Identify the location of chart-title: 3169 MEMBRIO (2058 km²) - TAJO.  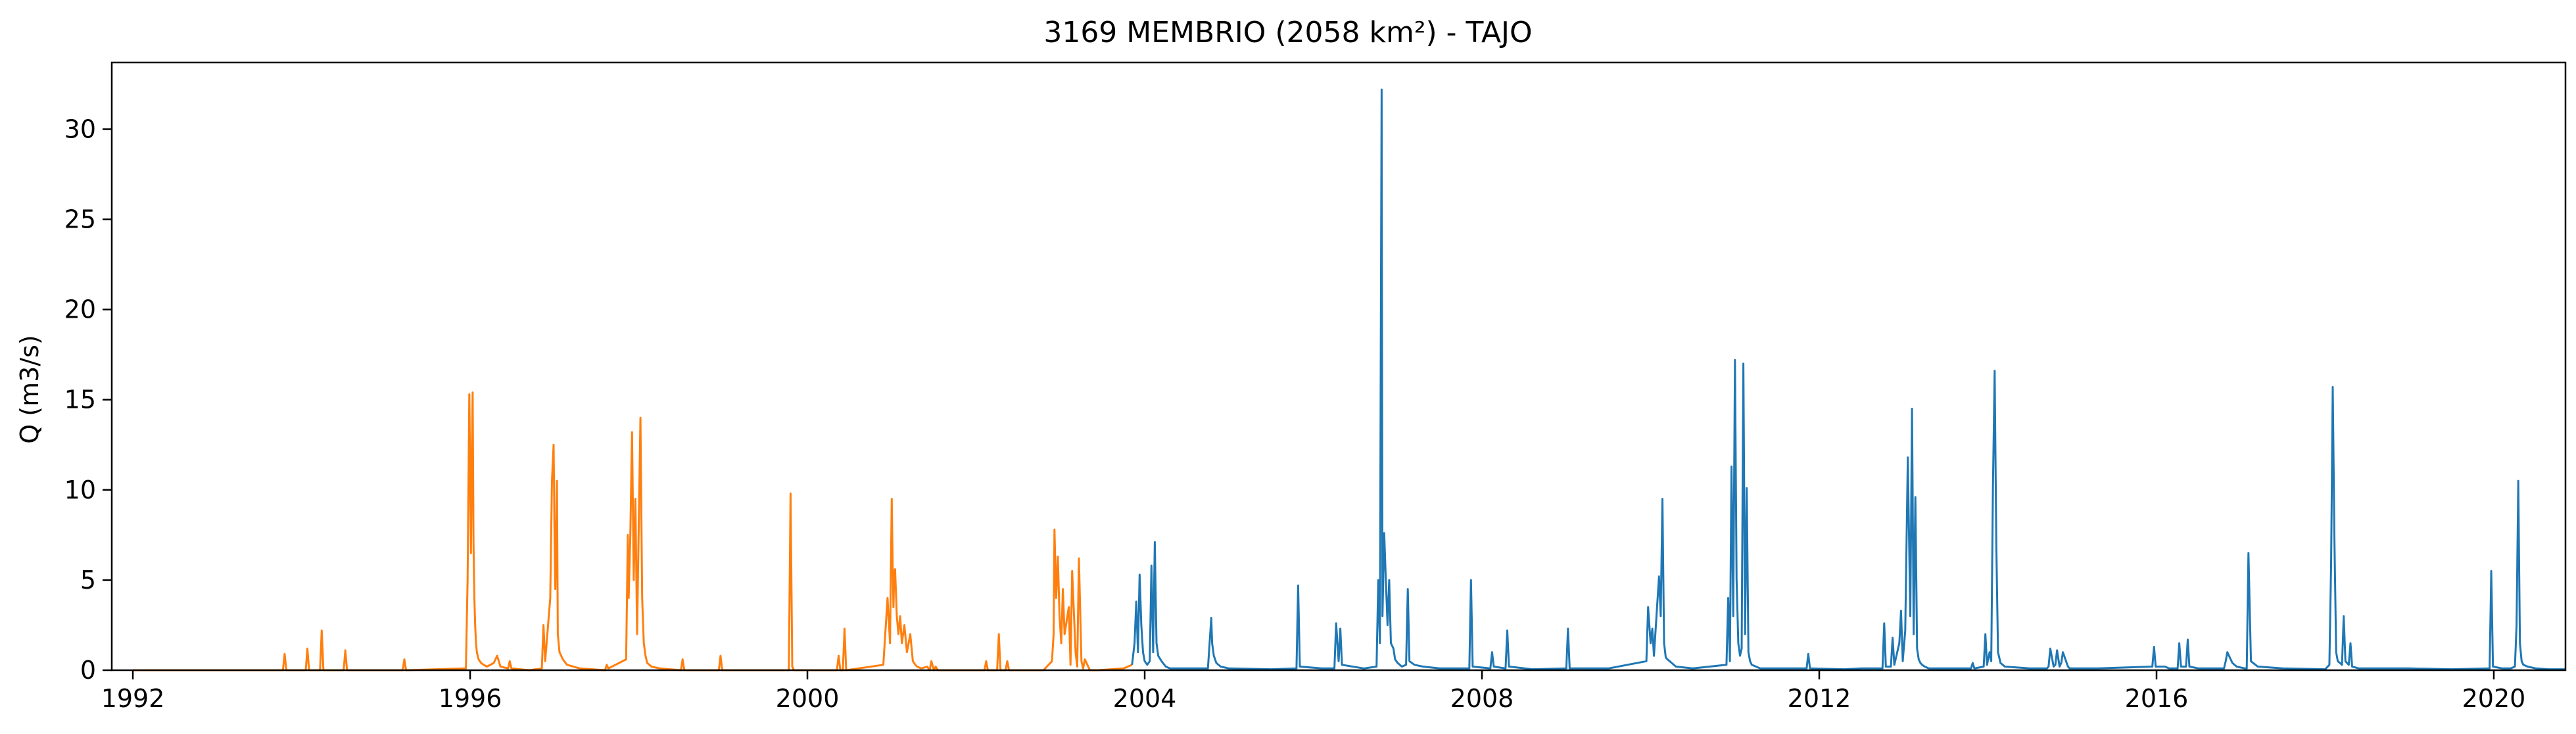
(1287, 32).